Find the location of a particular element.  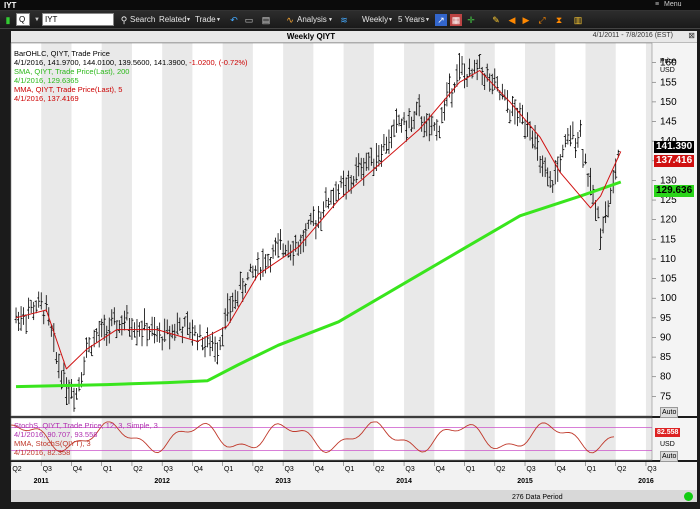

draw-tool-icon: ✎ is located at coordinates (496, 20).